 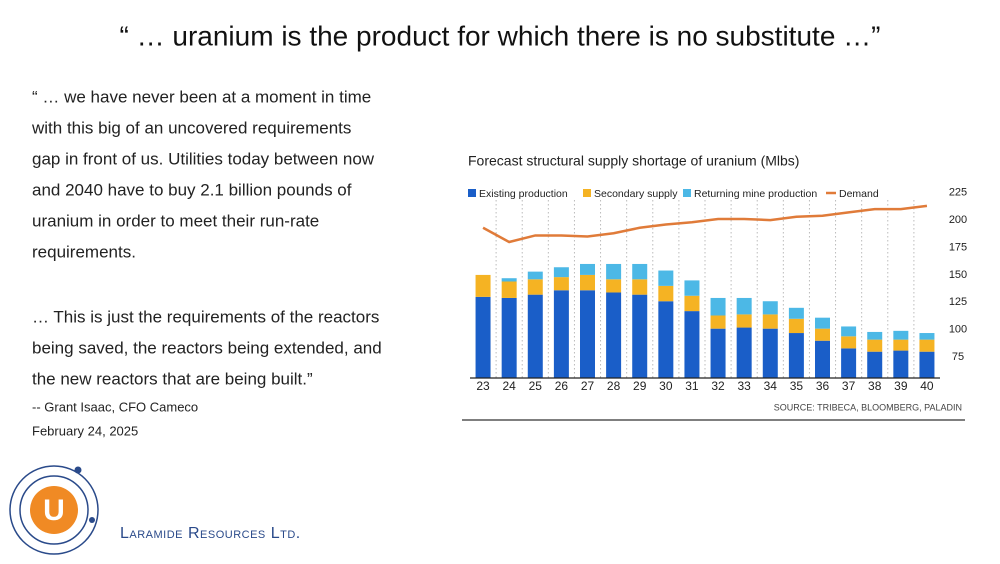 What do you see at coordinates (958, 302) in the screenshot?
I see `y-tick-label: 125` at bounding box center [958, 302].